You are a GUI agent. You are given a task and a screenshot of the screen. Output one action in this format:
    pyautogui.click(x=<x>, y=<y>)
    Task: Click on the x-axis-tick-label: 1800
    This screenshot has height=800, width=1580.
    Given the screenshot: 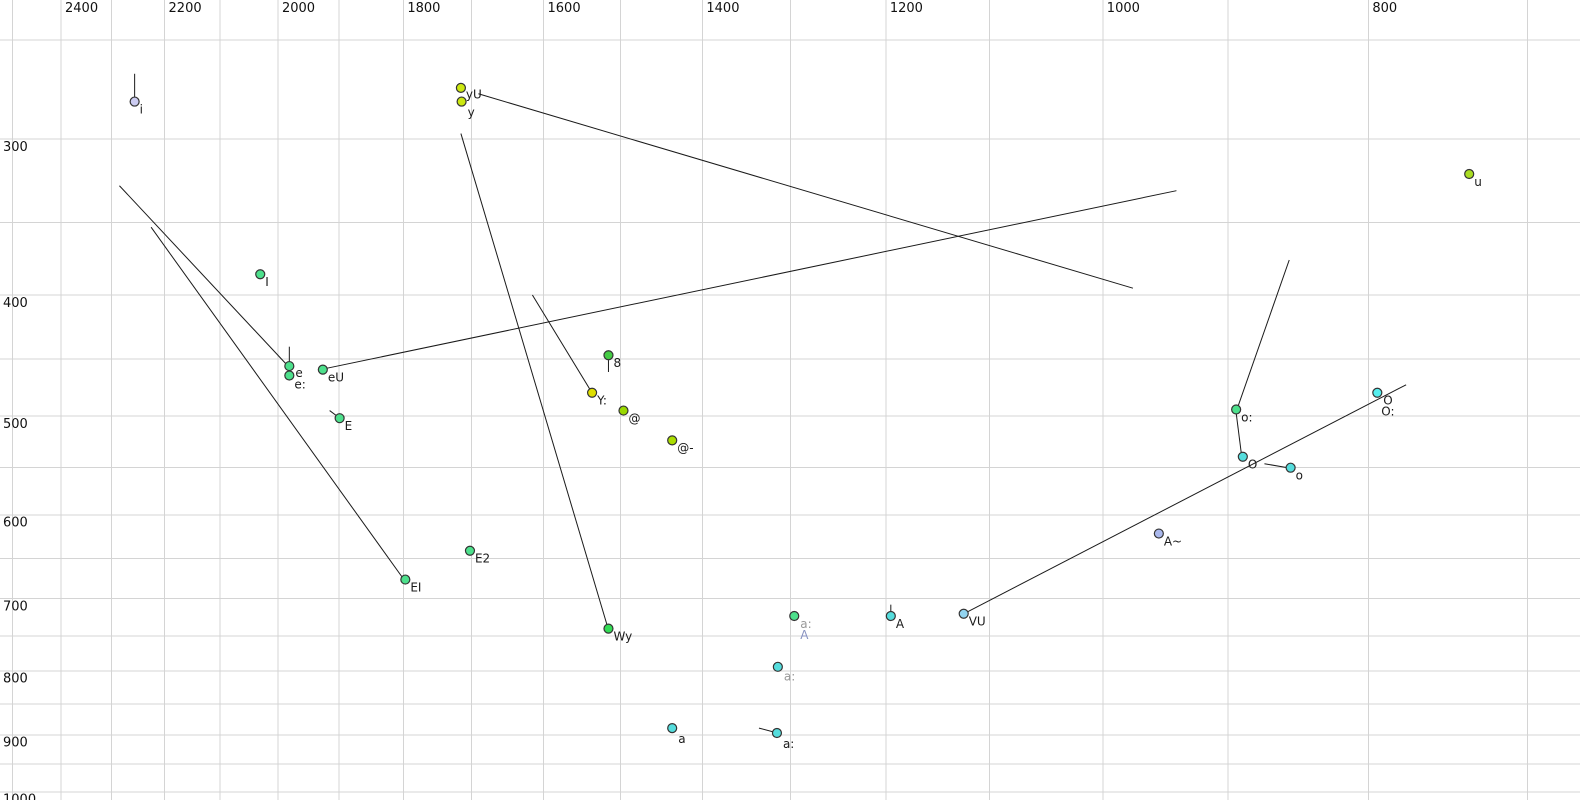 What is the action you would take?
    pyautogui.click(x=423, y=8)
    